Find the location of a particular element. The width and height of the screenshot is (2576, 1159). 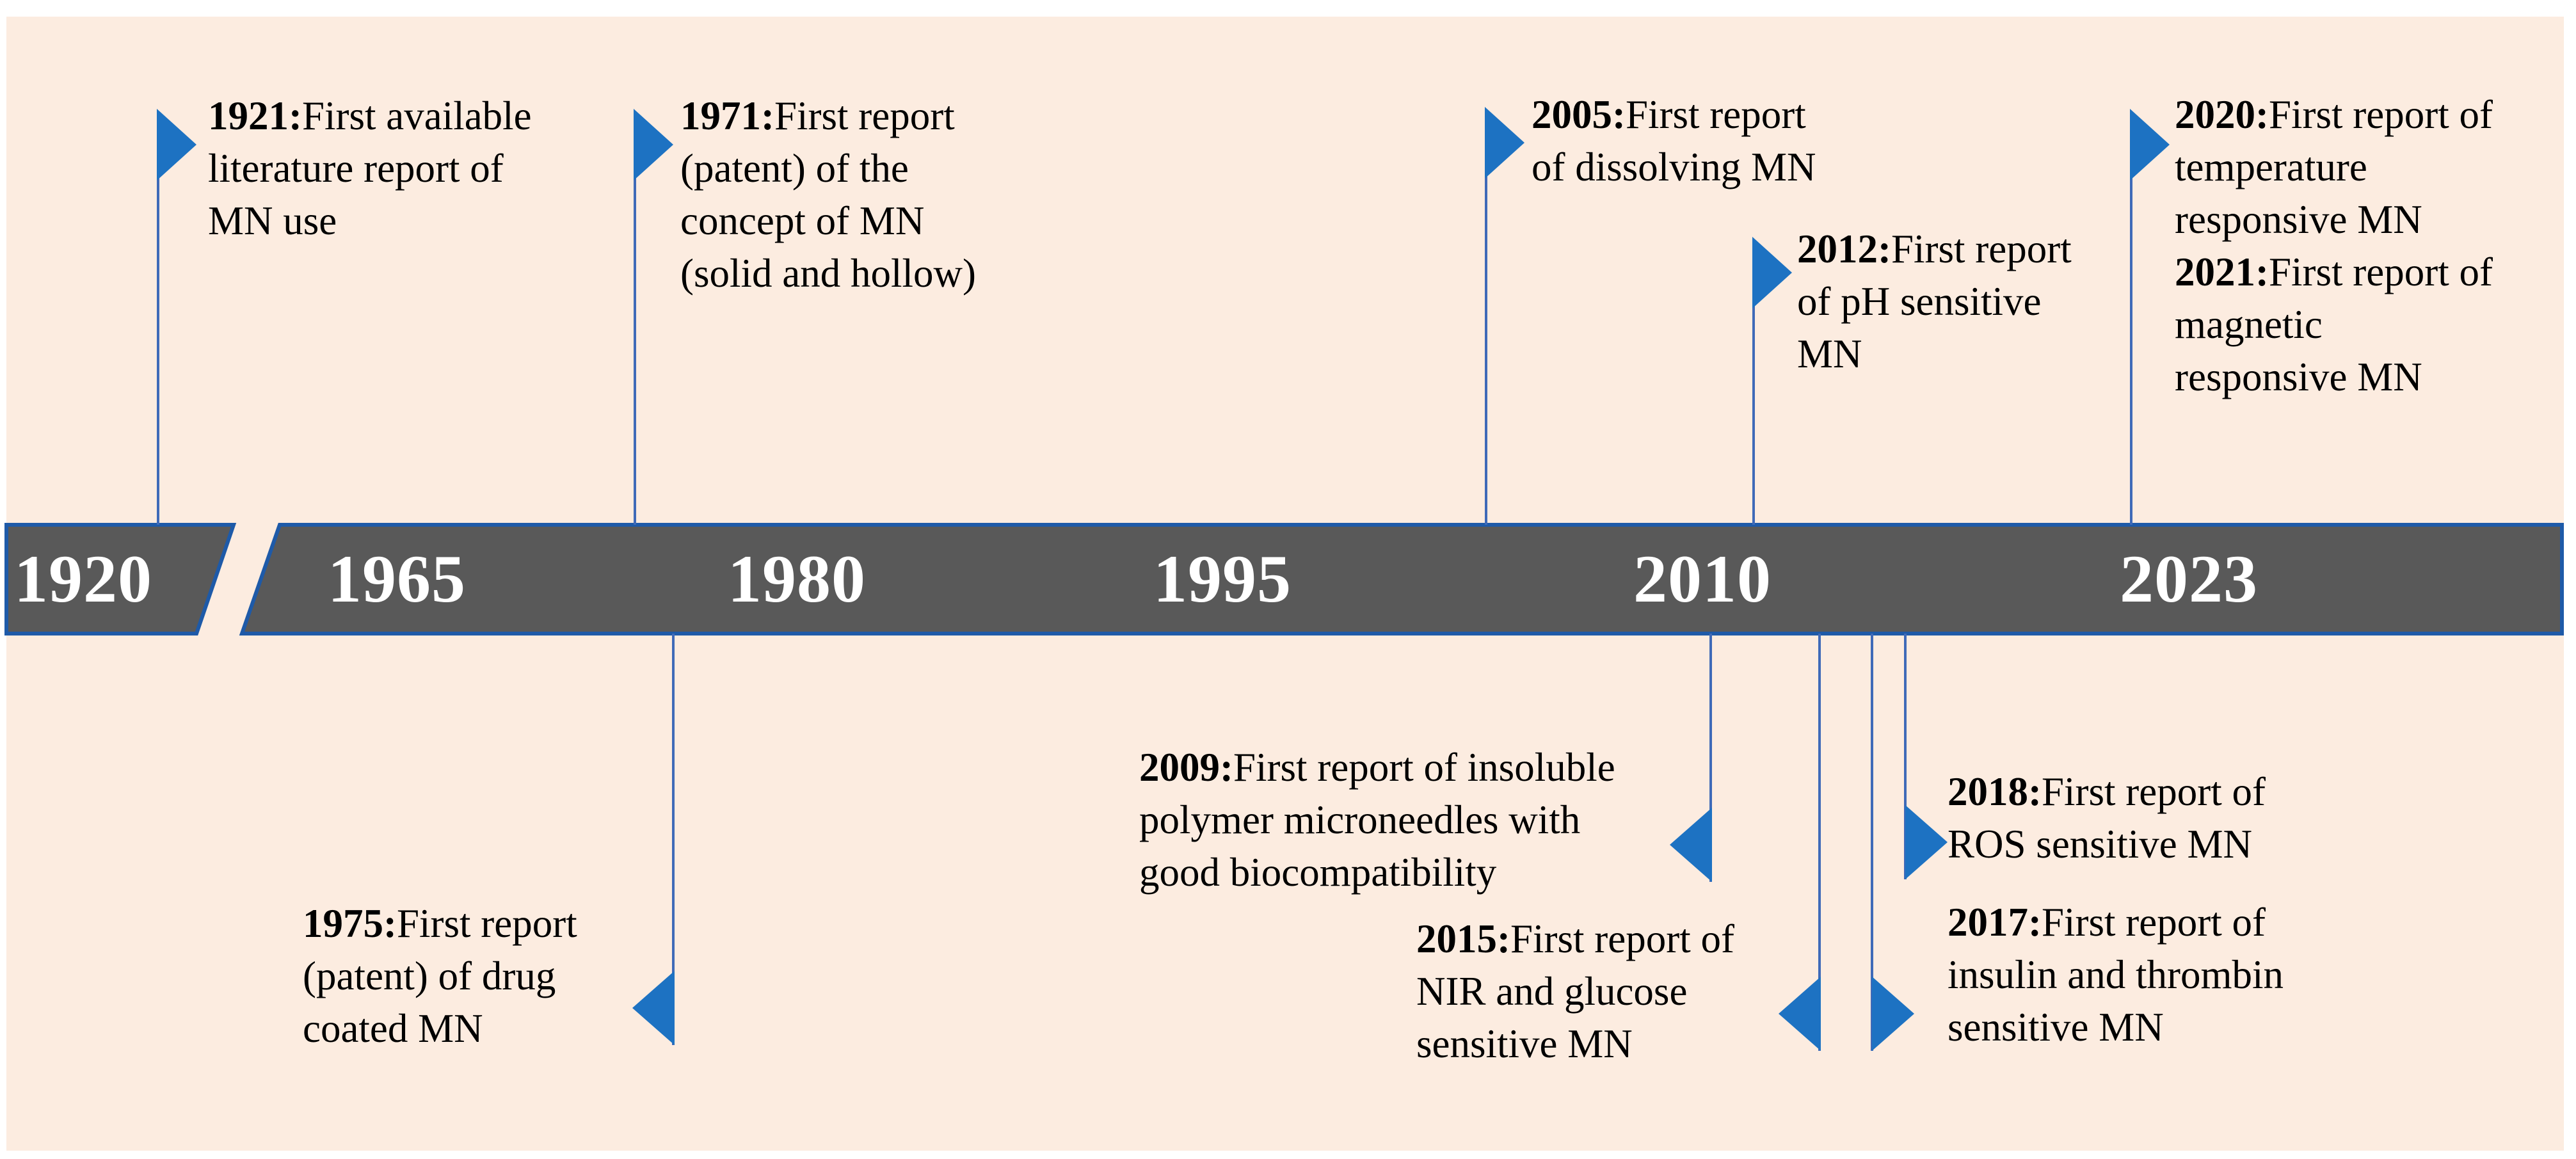

event-line-text: of pH sensitive is located at coordinates (1919, 301).